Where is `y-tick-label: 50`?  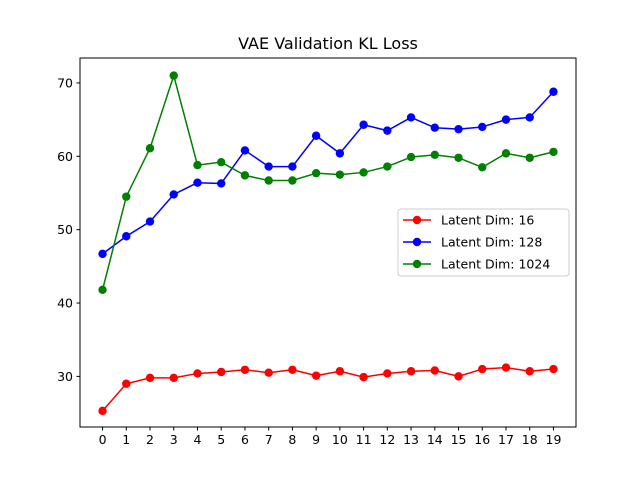
y-tick-label: 50 is located at coordinates (65, 229).